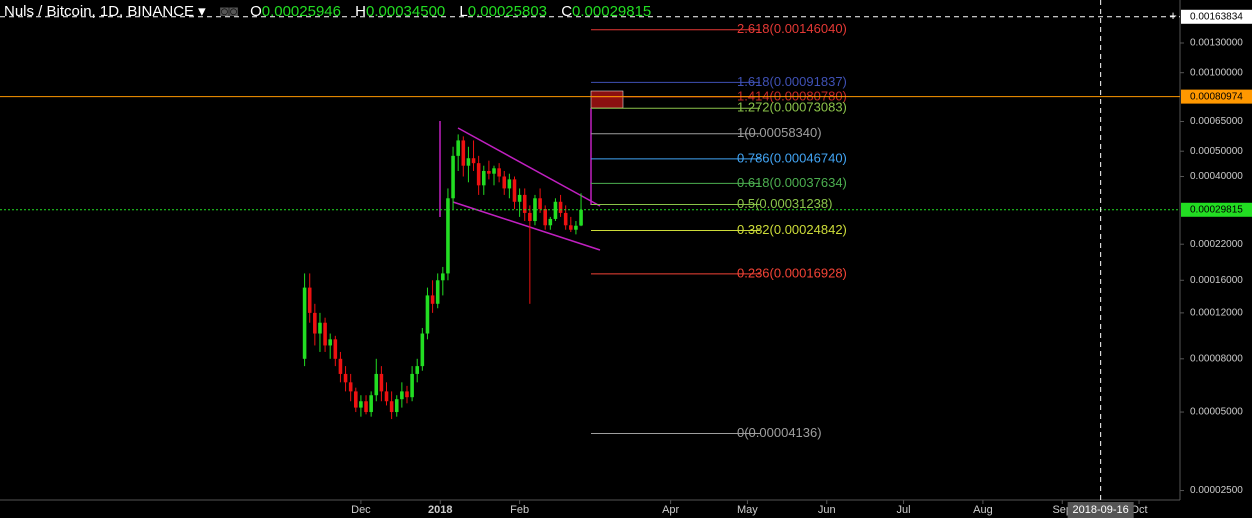 The height and width of the screenshot is (518, 1252). What do you see at coordinates (440, 510) in the screenshot?
I see `x-tick-label: 2018` at bounding box center [440, 510].